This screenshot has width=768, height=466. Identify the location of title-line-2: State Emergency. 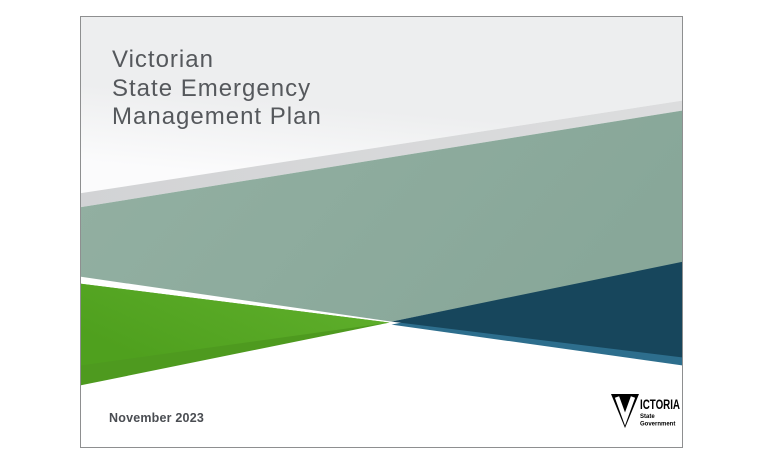
(212, 88).